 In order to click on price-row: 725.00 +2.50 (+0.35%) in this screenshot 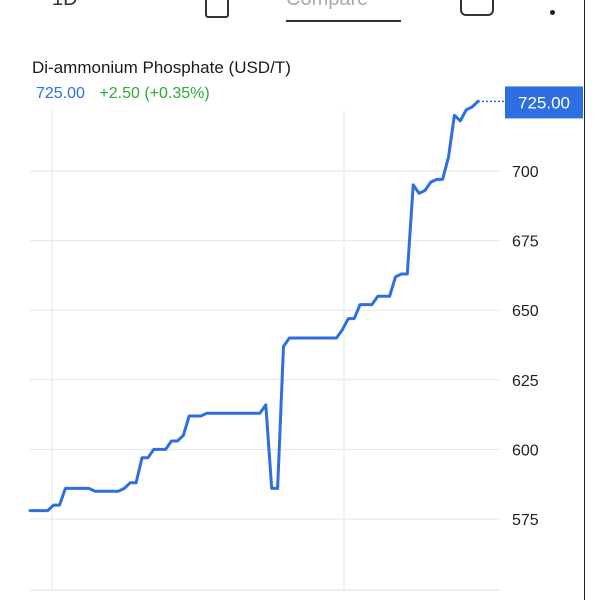, I will do `click(123, 94)`.